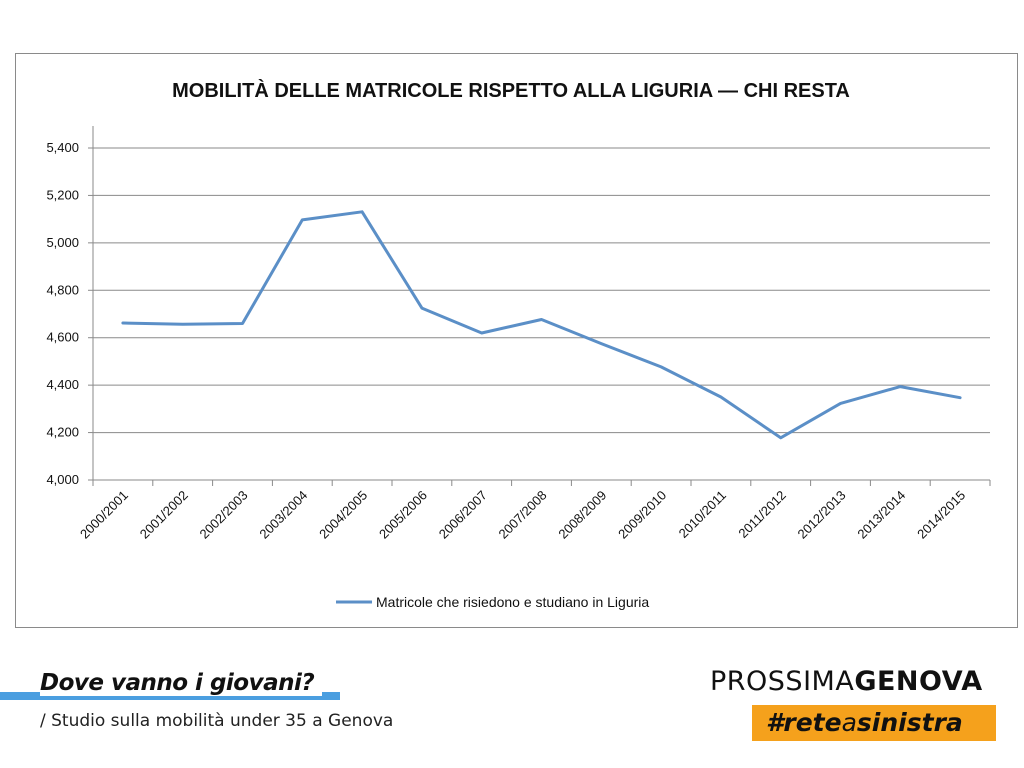 The height and width of the screenshot is (768, 1024). What do you see at coordinates (283, 515) in the screenshot?
I see `x-tick-label: 2003/2004` at bounding box center [283, 515].